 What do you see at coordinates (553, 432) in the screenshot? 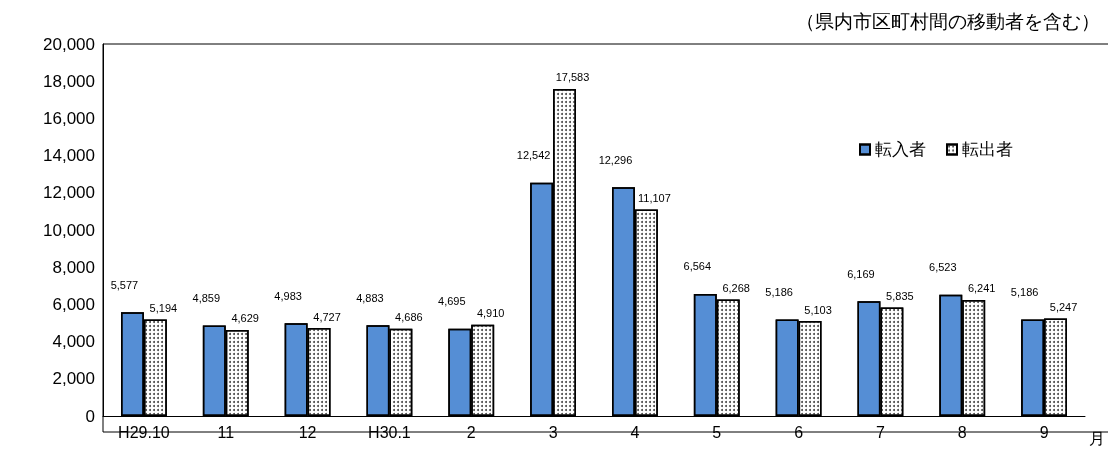
I see `x-tick-label: 3` at bounding box center [553, 432].